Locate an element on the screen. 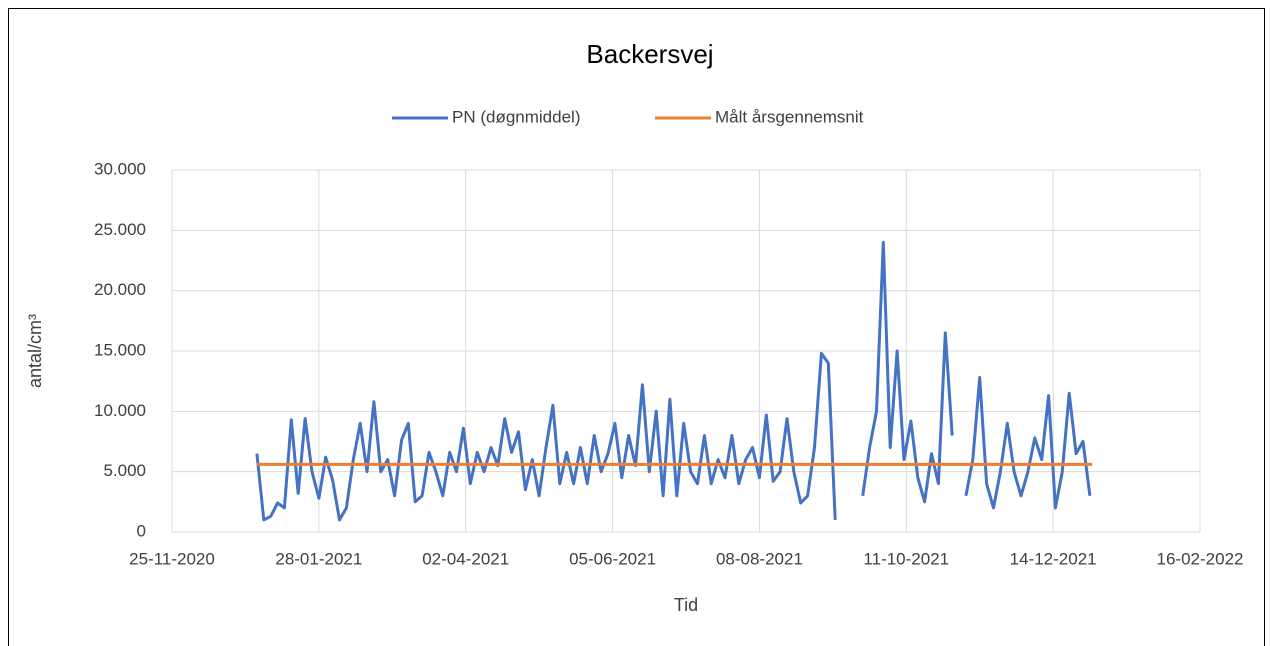  x-tick-label: 08-08-2021 is located at coordinates (759, 558).